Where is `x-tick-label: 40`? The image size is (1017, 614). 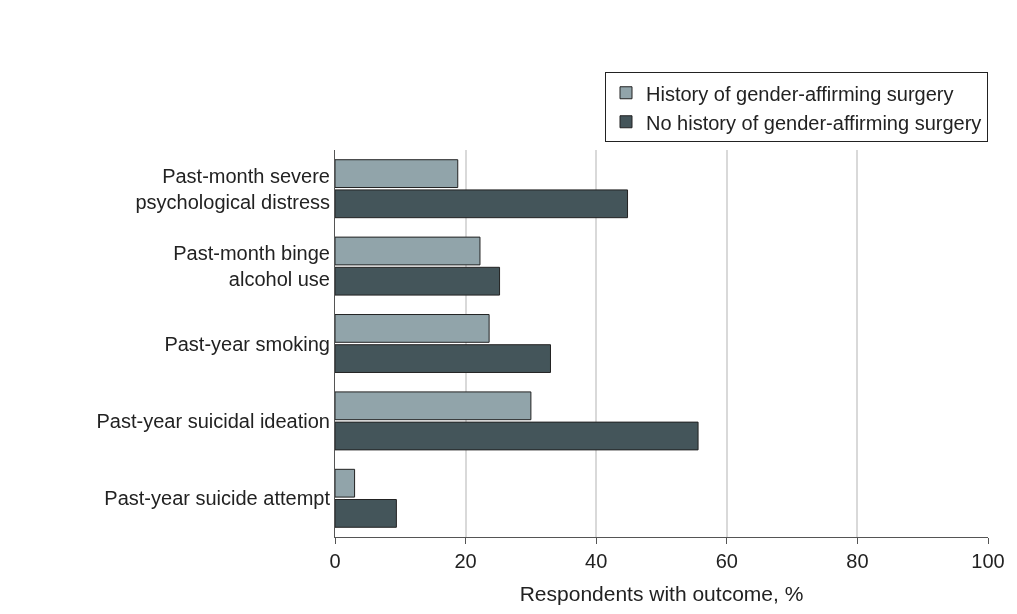
x-tick-label: 40 is located at coordinates (596, 561).